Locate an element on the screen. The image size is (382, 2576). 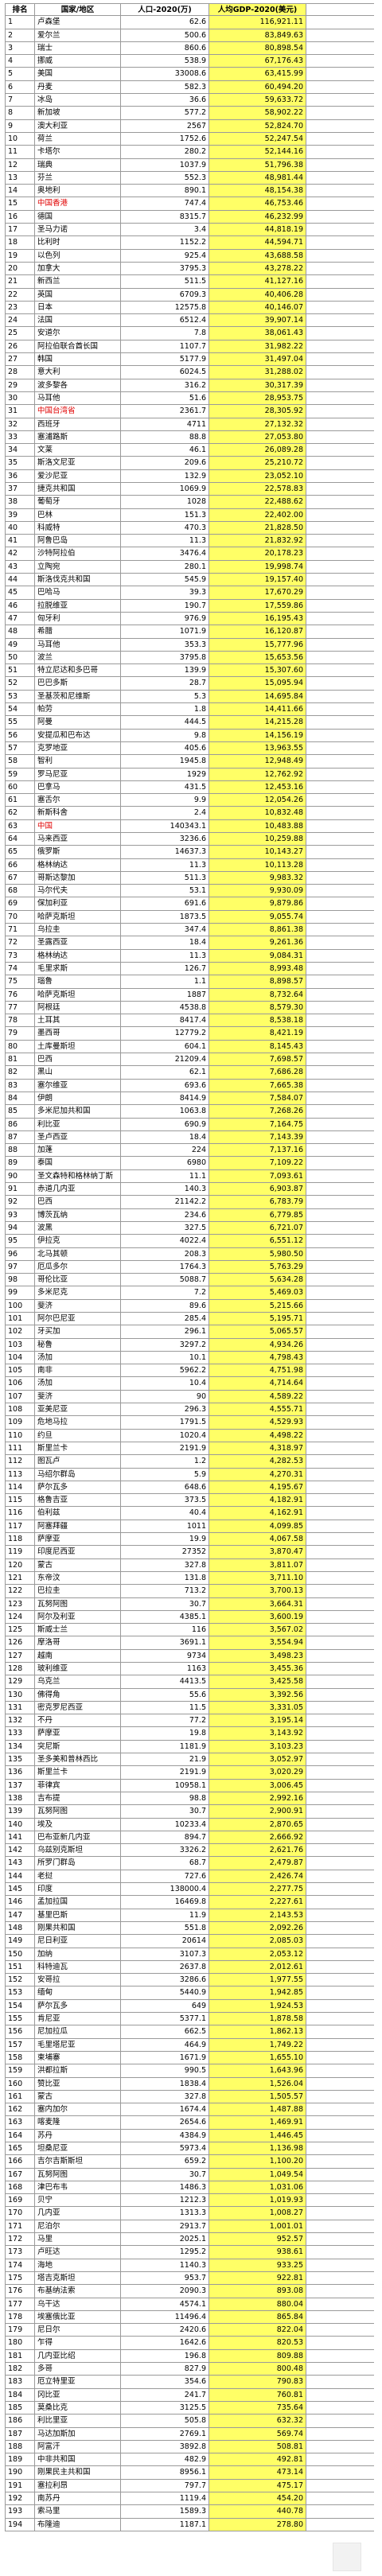
gdp-cell: 51,796.38 is located at coordinates (257, 165).